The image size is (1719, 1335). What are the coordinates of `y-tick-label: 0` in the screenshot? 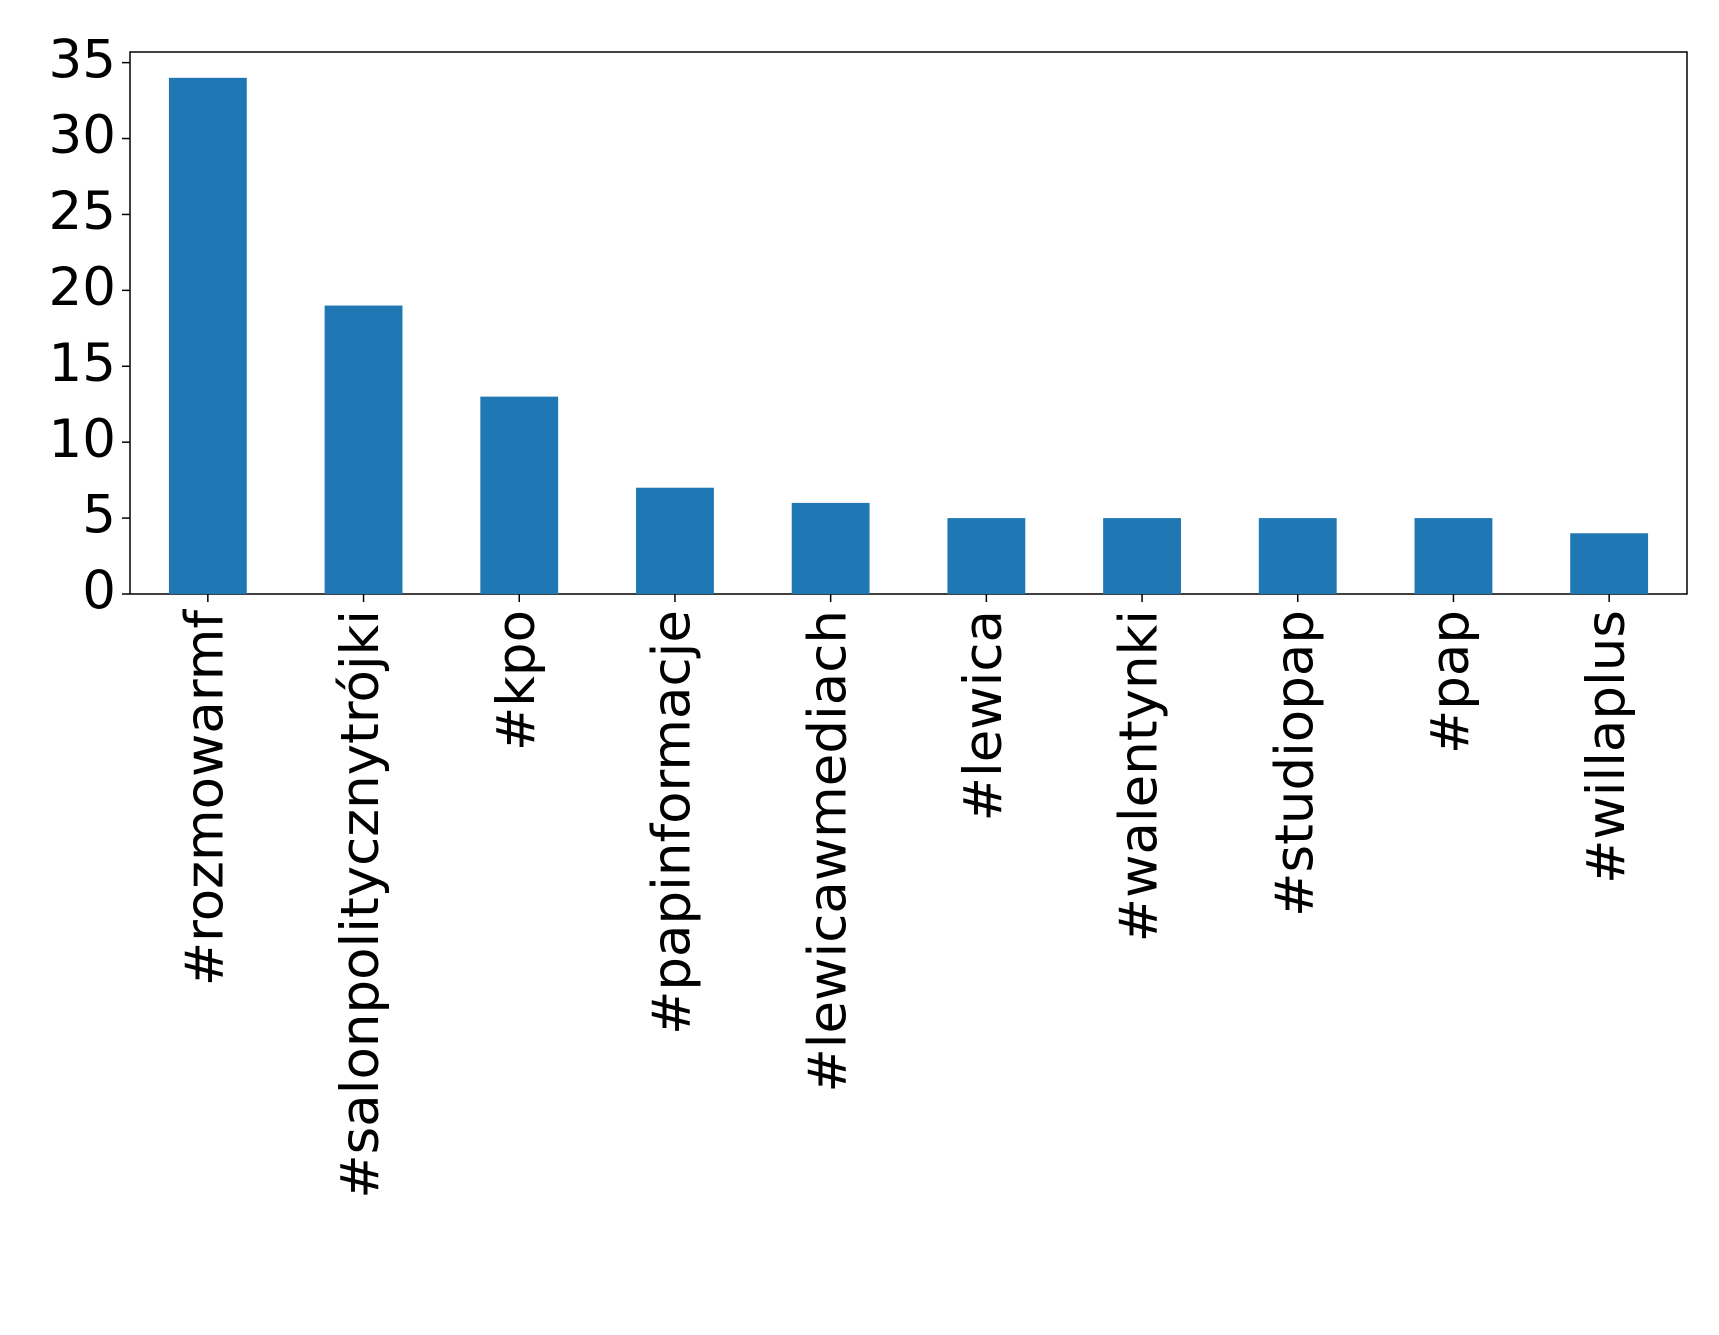 It's located at (99, 591).